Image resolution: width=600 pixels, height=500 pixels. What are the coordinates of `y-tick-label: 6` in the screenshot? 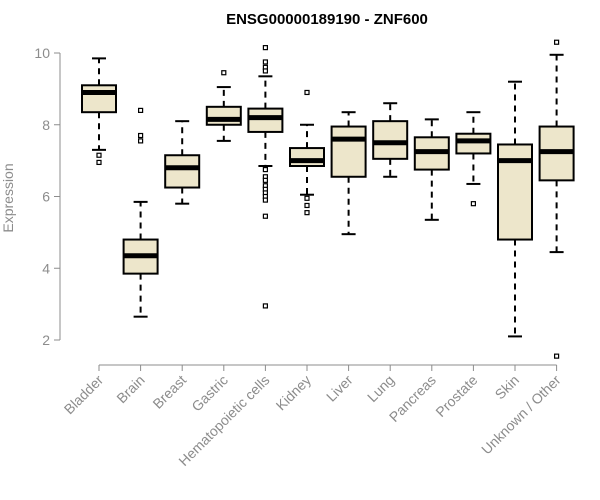 It's located at (46, 197).